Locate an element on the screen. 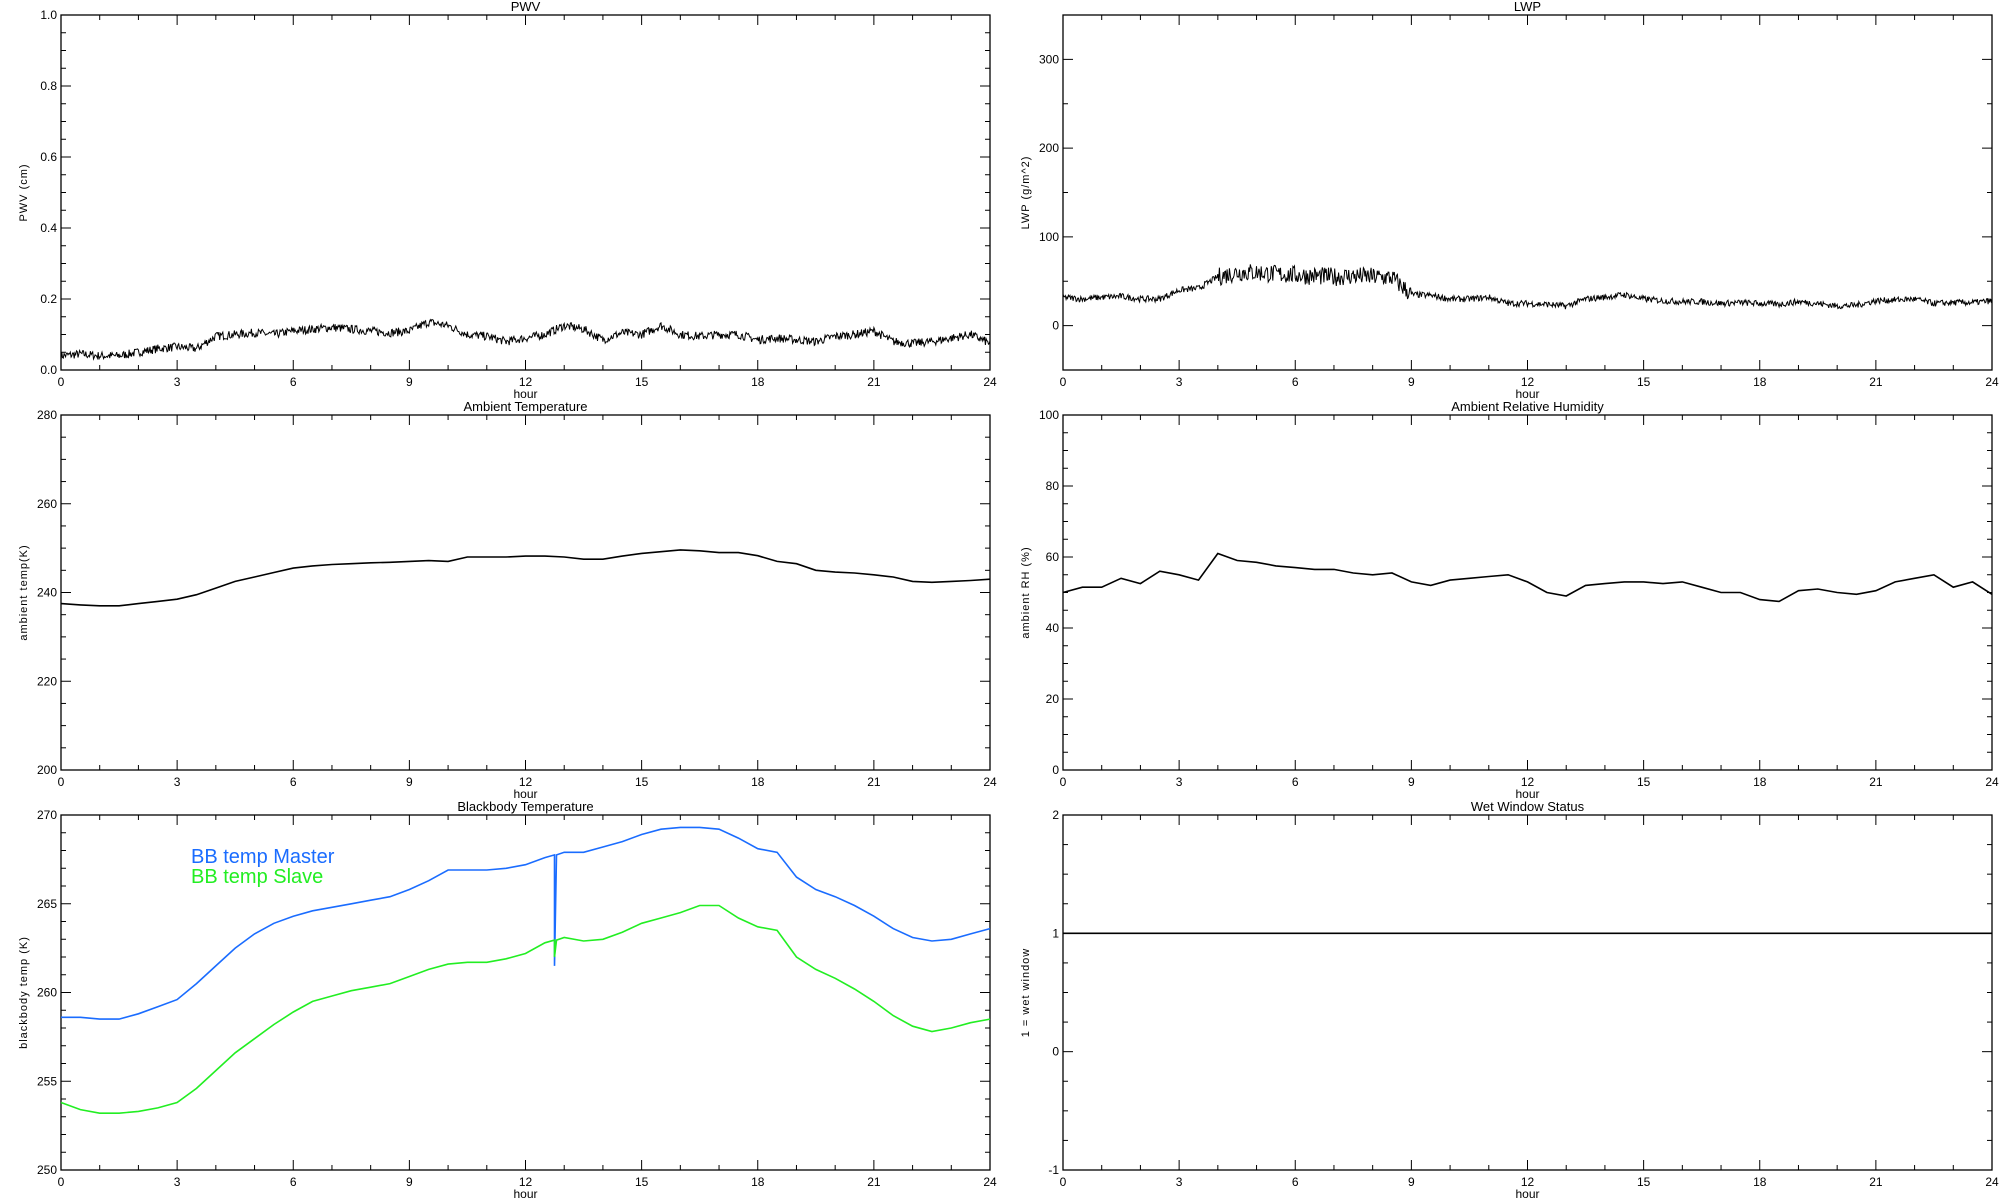 The height and width of the screenshot is (1200, 2000). y-tick-label: 220 is located at coordinates (47, 681).